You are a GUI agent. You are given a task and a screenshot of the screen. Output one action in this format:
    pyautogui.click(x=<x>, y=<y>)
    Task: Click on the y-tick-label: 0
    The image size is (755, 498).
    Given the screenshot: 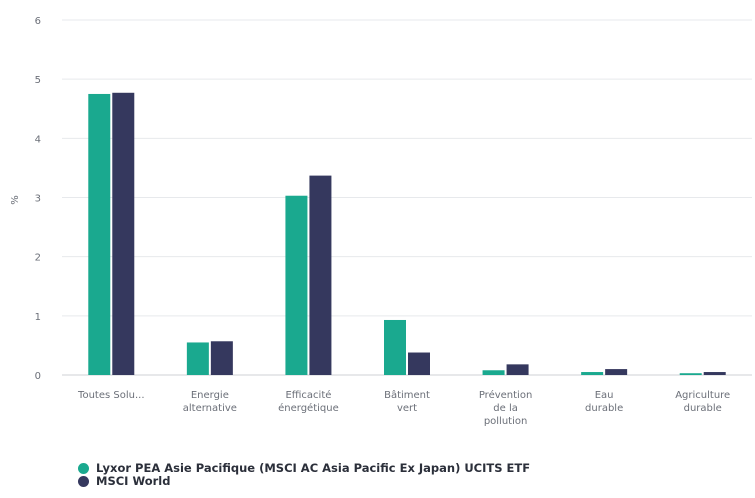 What is the action you would take?
    pyautogui.click(x=38, y=376)
    